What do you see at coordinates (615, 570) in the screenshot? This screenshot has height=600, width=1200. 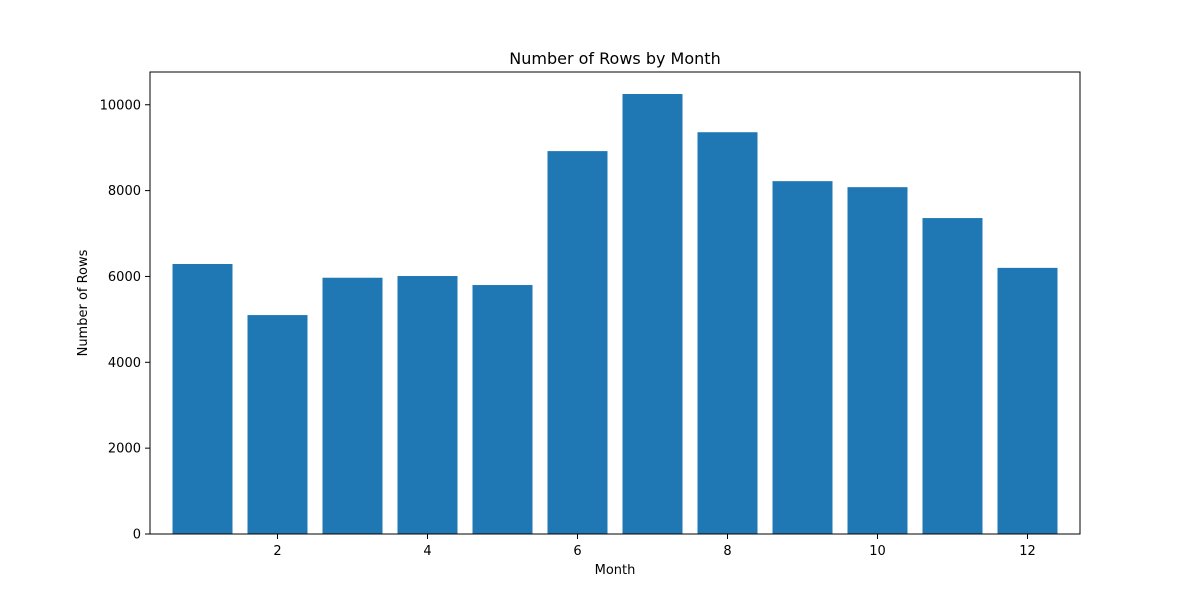 I see `x-axis-title: Month` at bounding box center [615, 570].